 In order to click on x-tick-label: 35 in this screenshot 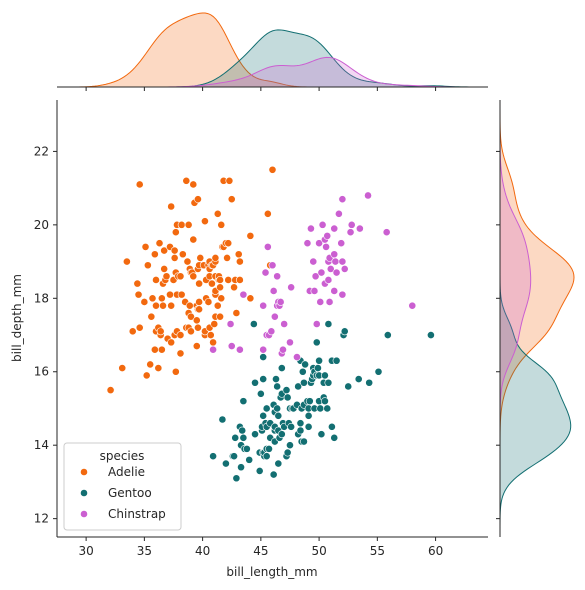, I will do `click(144, 551)`.